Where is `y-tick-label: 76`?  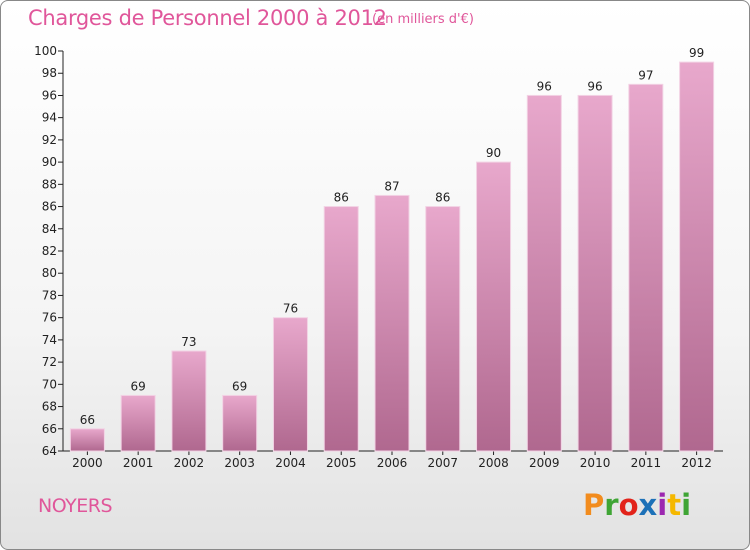
y-tick-label: 76 is located at coordinates (49, 318).